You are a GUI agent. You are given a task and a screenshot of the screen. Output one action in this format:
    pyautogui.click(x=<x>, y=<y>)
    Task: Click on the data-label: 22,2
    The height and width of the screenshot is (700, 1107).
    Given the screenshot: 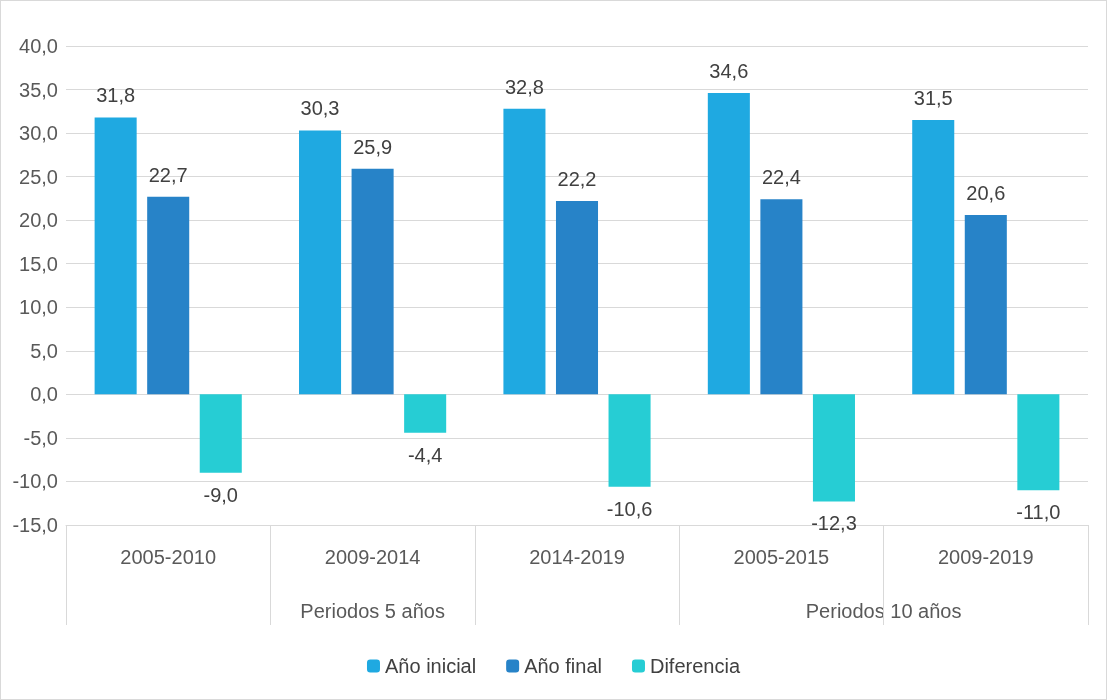 What is the action you would take?
    pyautogui.click(x=577, y=179)
    